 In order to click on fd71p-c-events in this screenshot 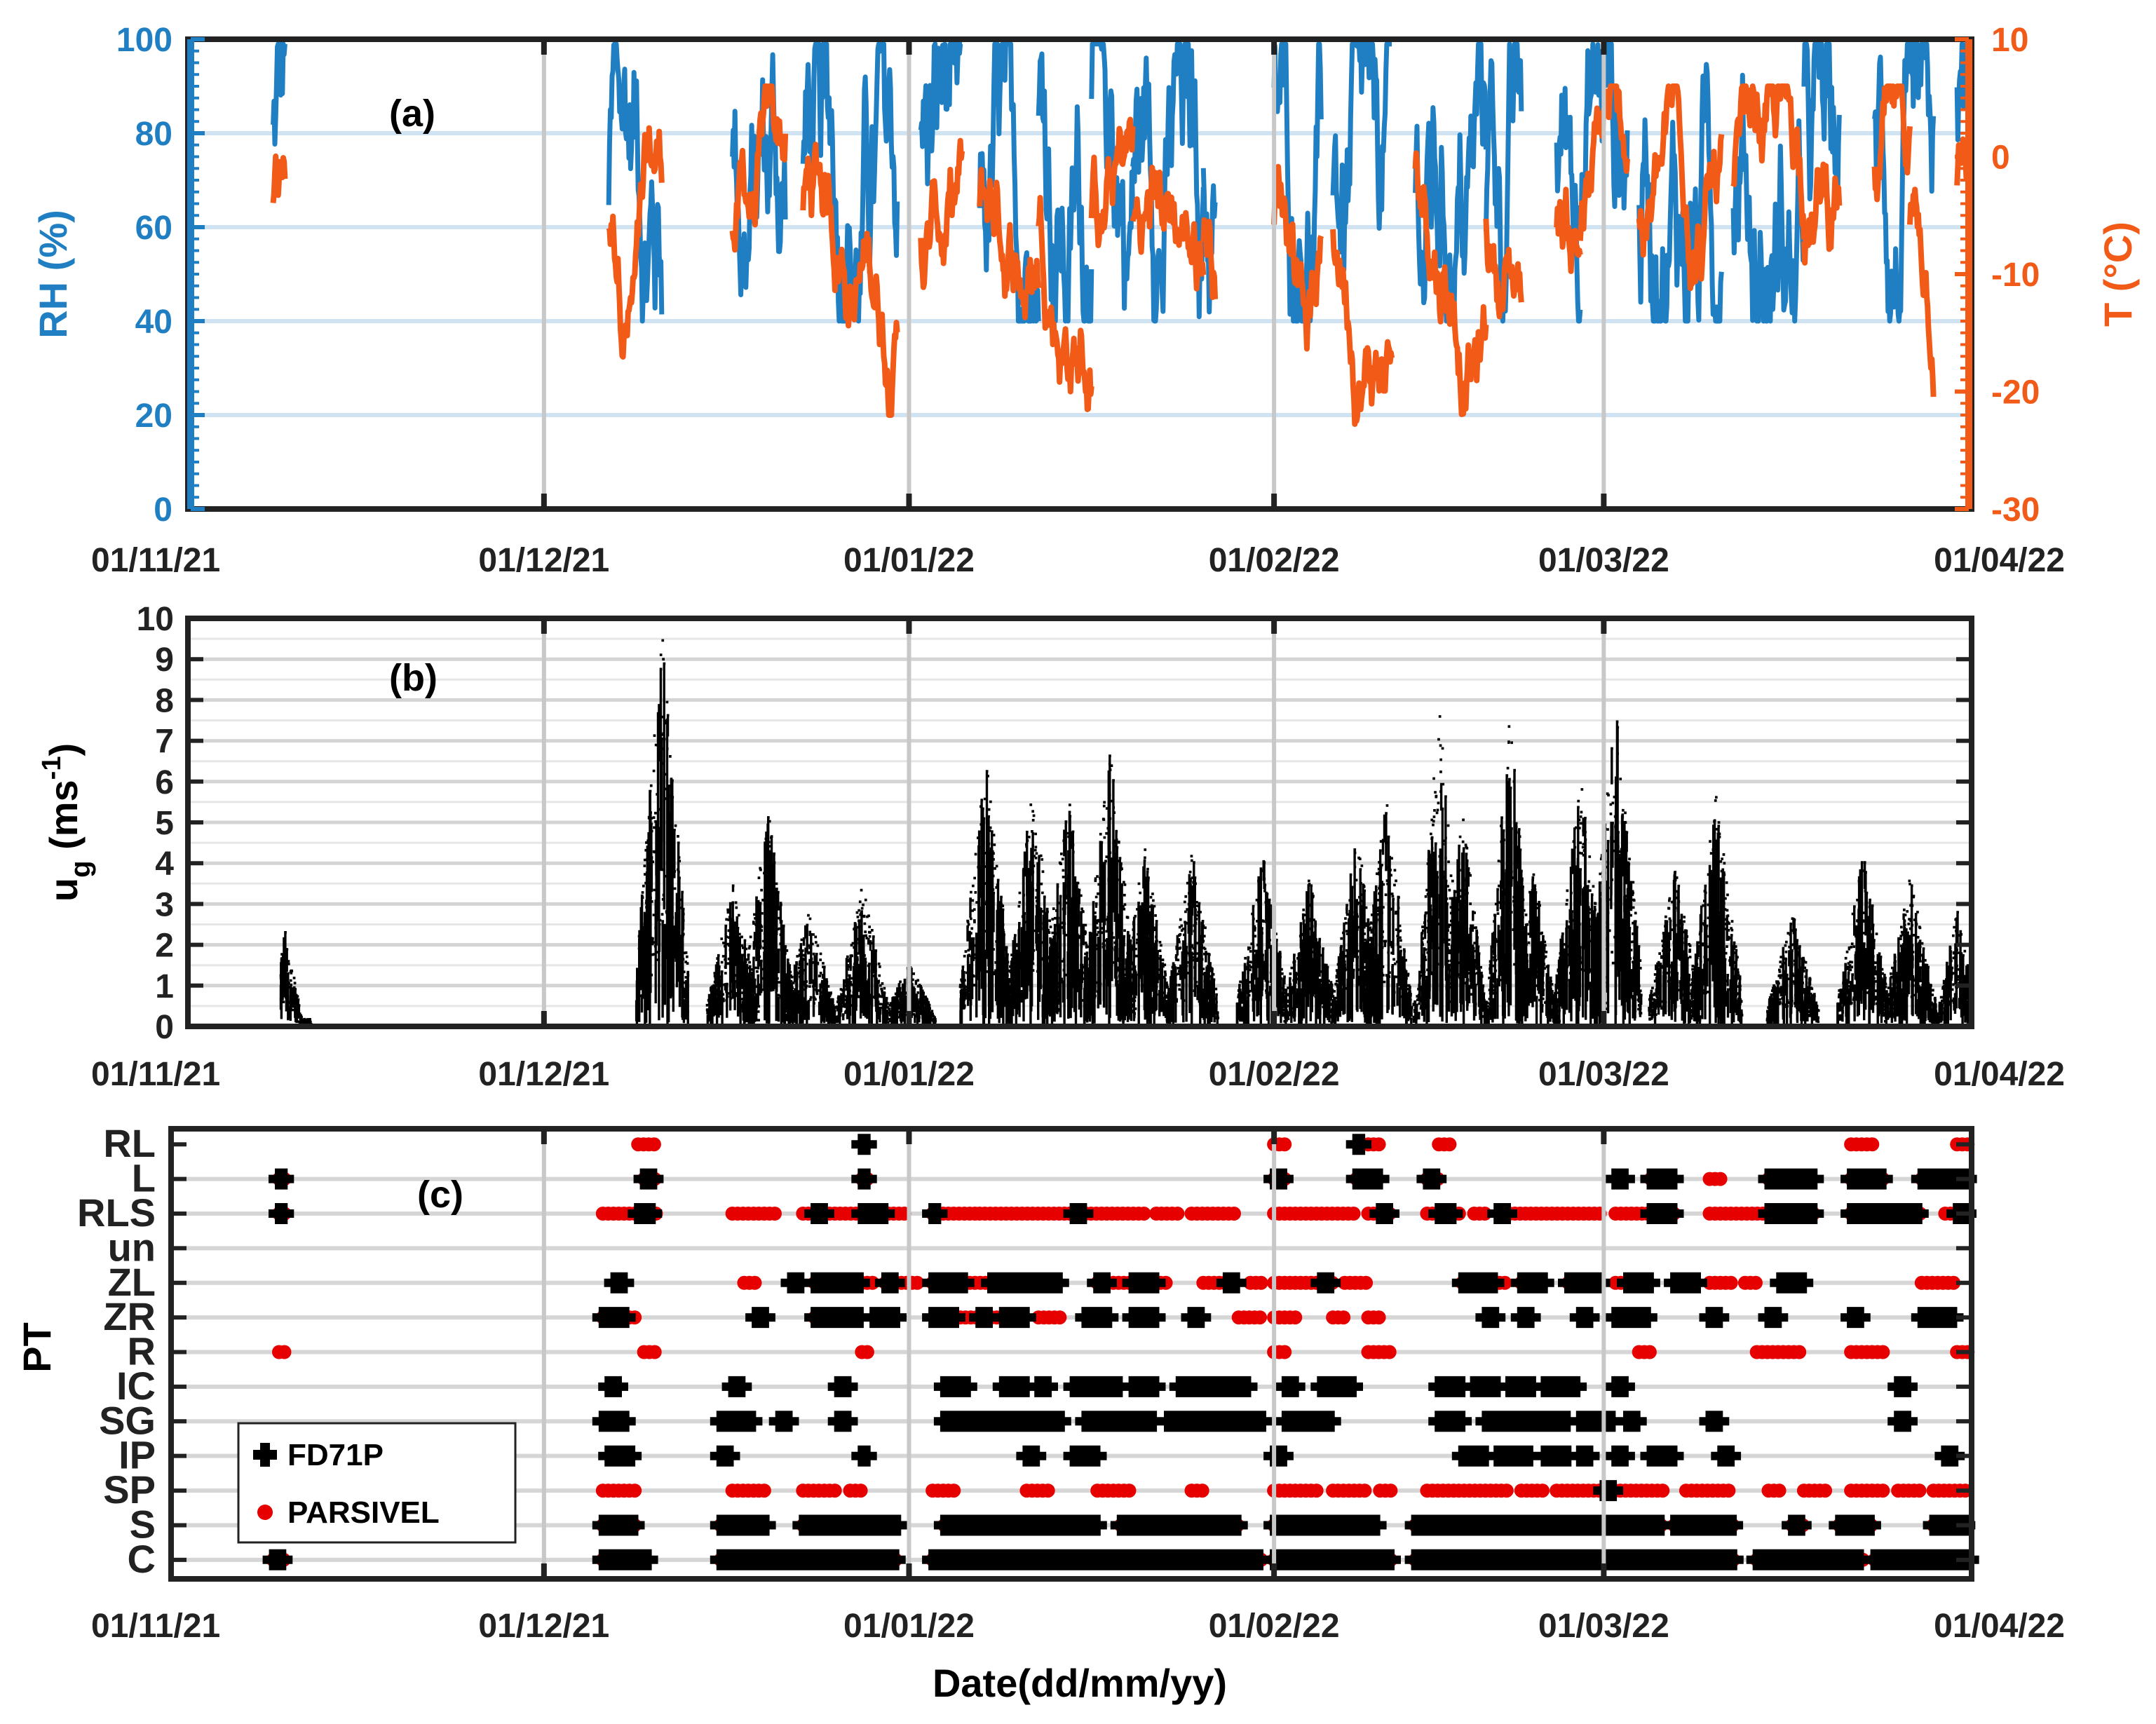, I will do `click(1120, 1559)`.